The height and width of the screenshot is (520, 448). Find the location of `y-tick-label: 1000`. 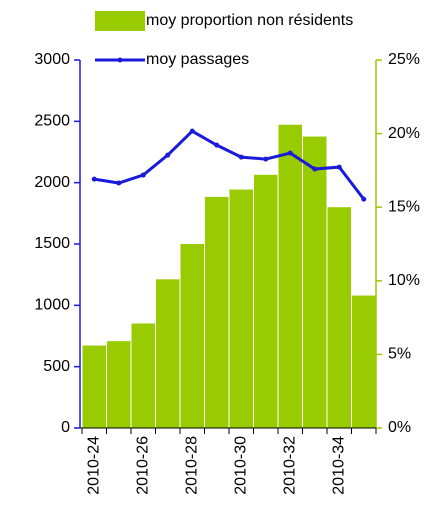

y-tick-label: 1000 is located at coordinates (52, 305).